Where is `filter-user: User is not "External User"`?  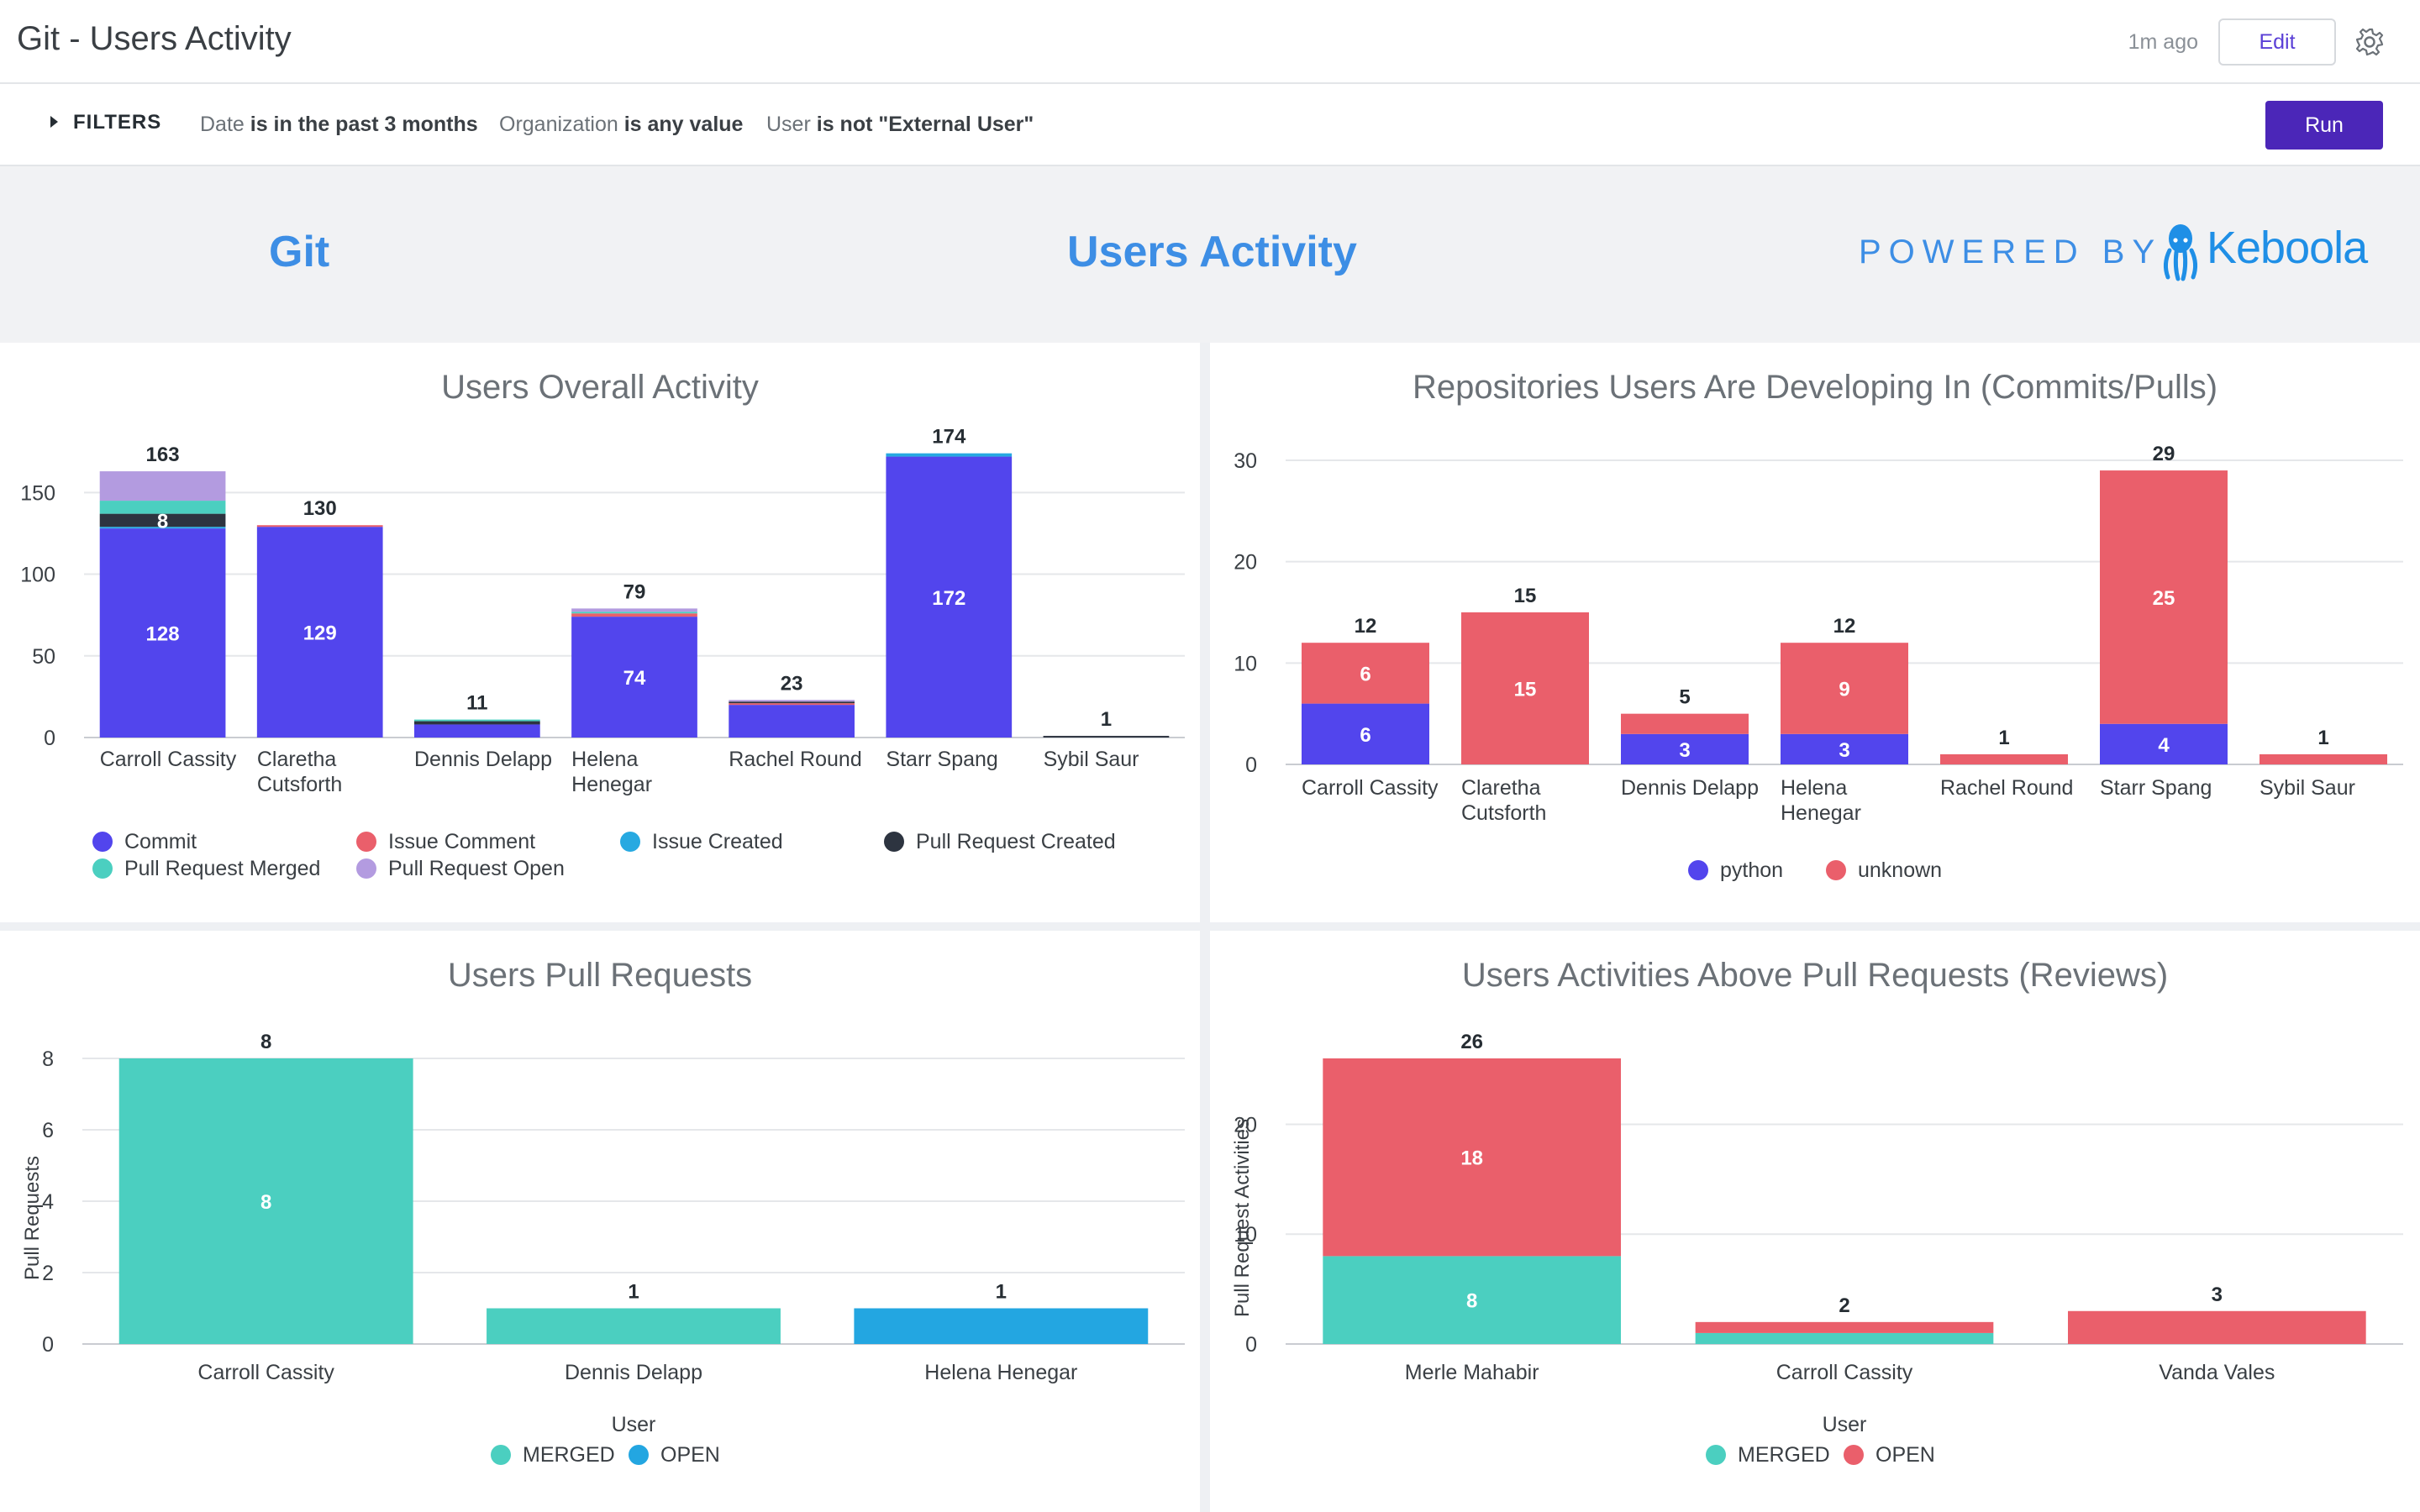 filter-user: User is not "External User" is located at coordinates (900, 125).